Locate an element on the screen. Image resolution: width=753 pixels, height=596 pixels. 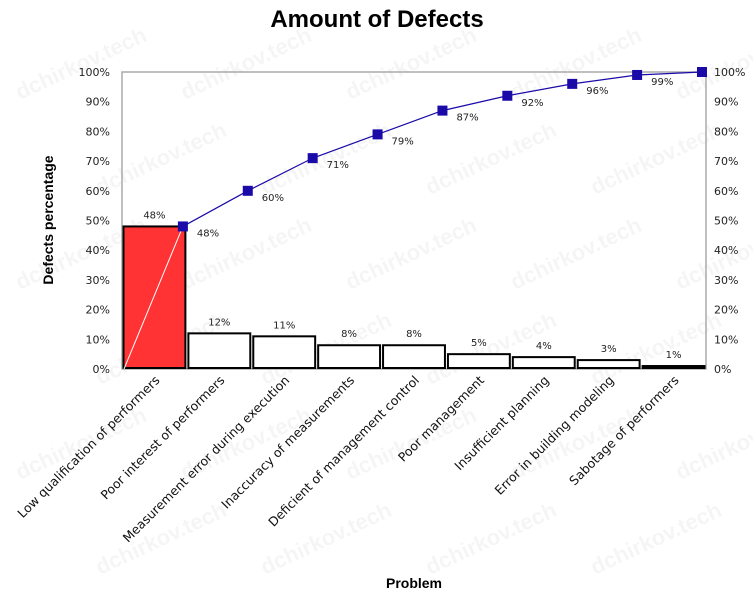
secondary-y-tick-label: 20% is located at coordinates (726, 310).